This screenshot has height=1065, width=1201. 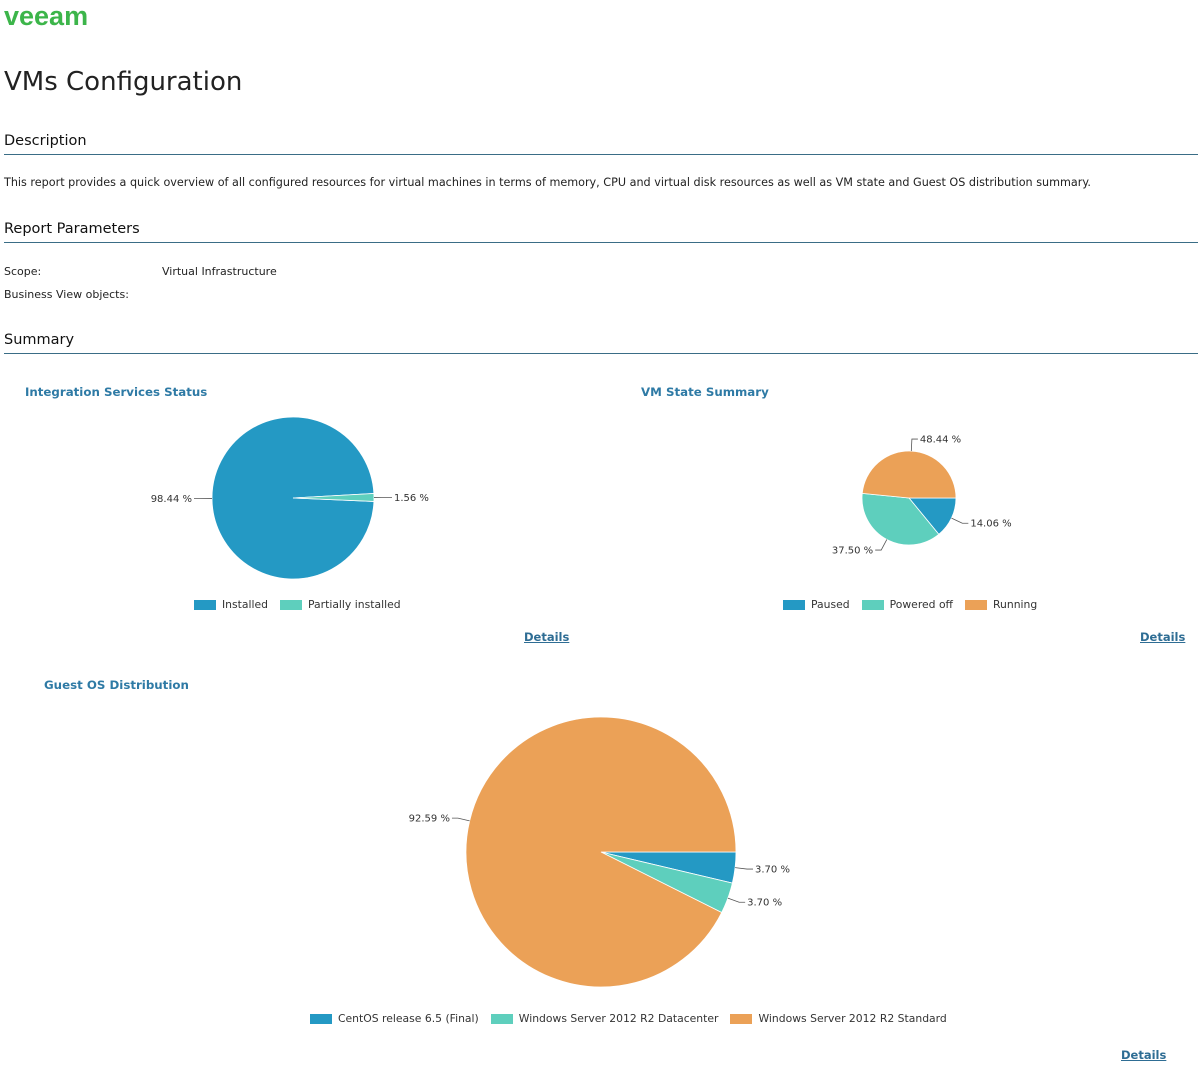 I want to click on guest-os-pie-chart: 3.70 % 3.70 % 92.59 %, so click(x=599, y=852).